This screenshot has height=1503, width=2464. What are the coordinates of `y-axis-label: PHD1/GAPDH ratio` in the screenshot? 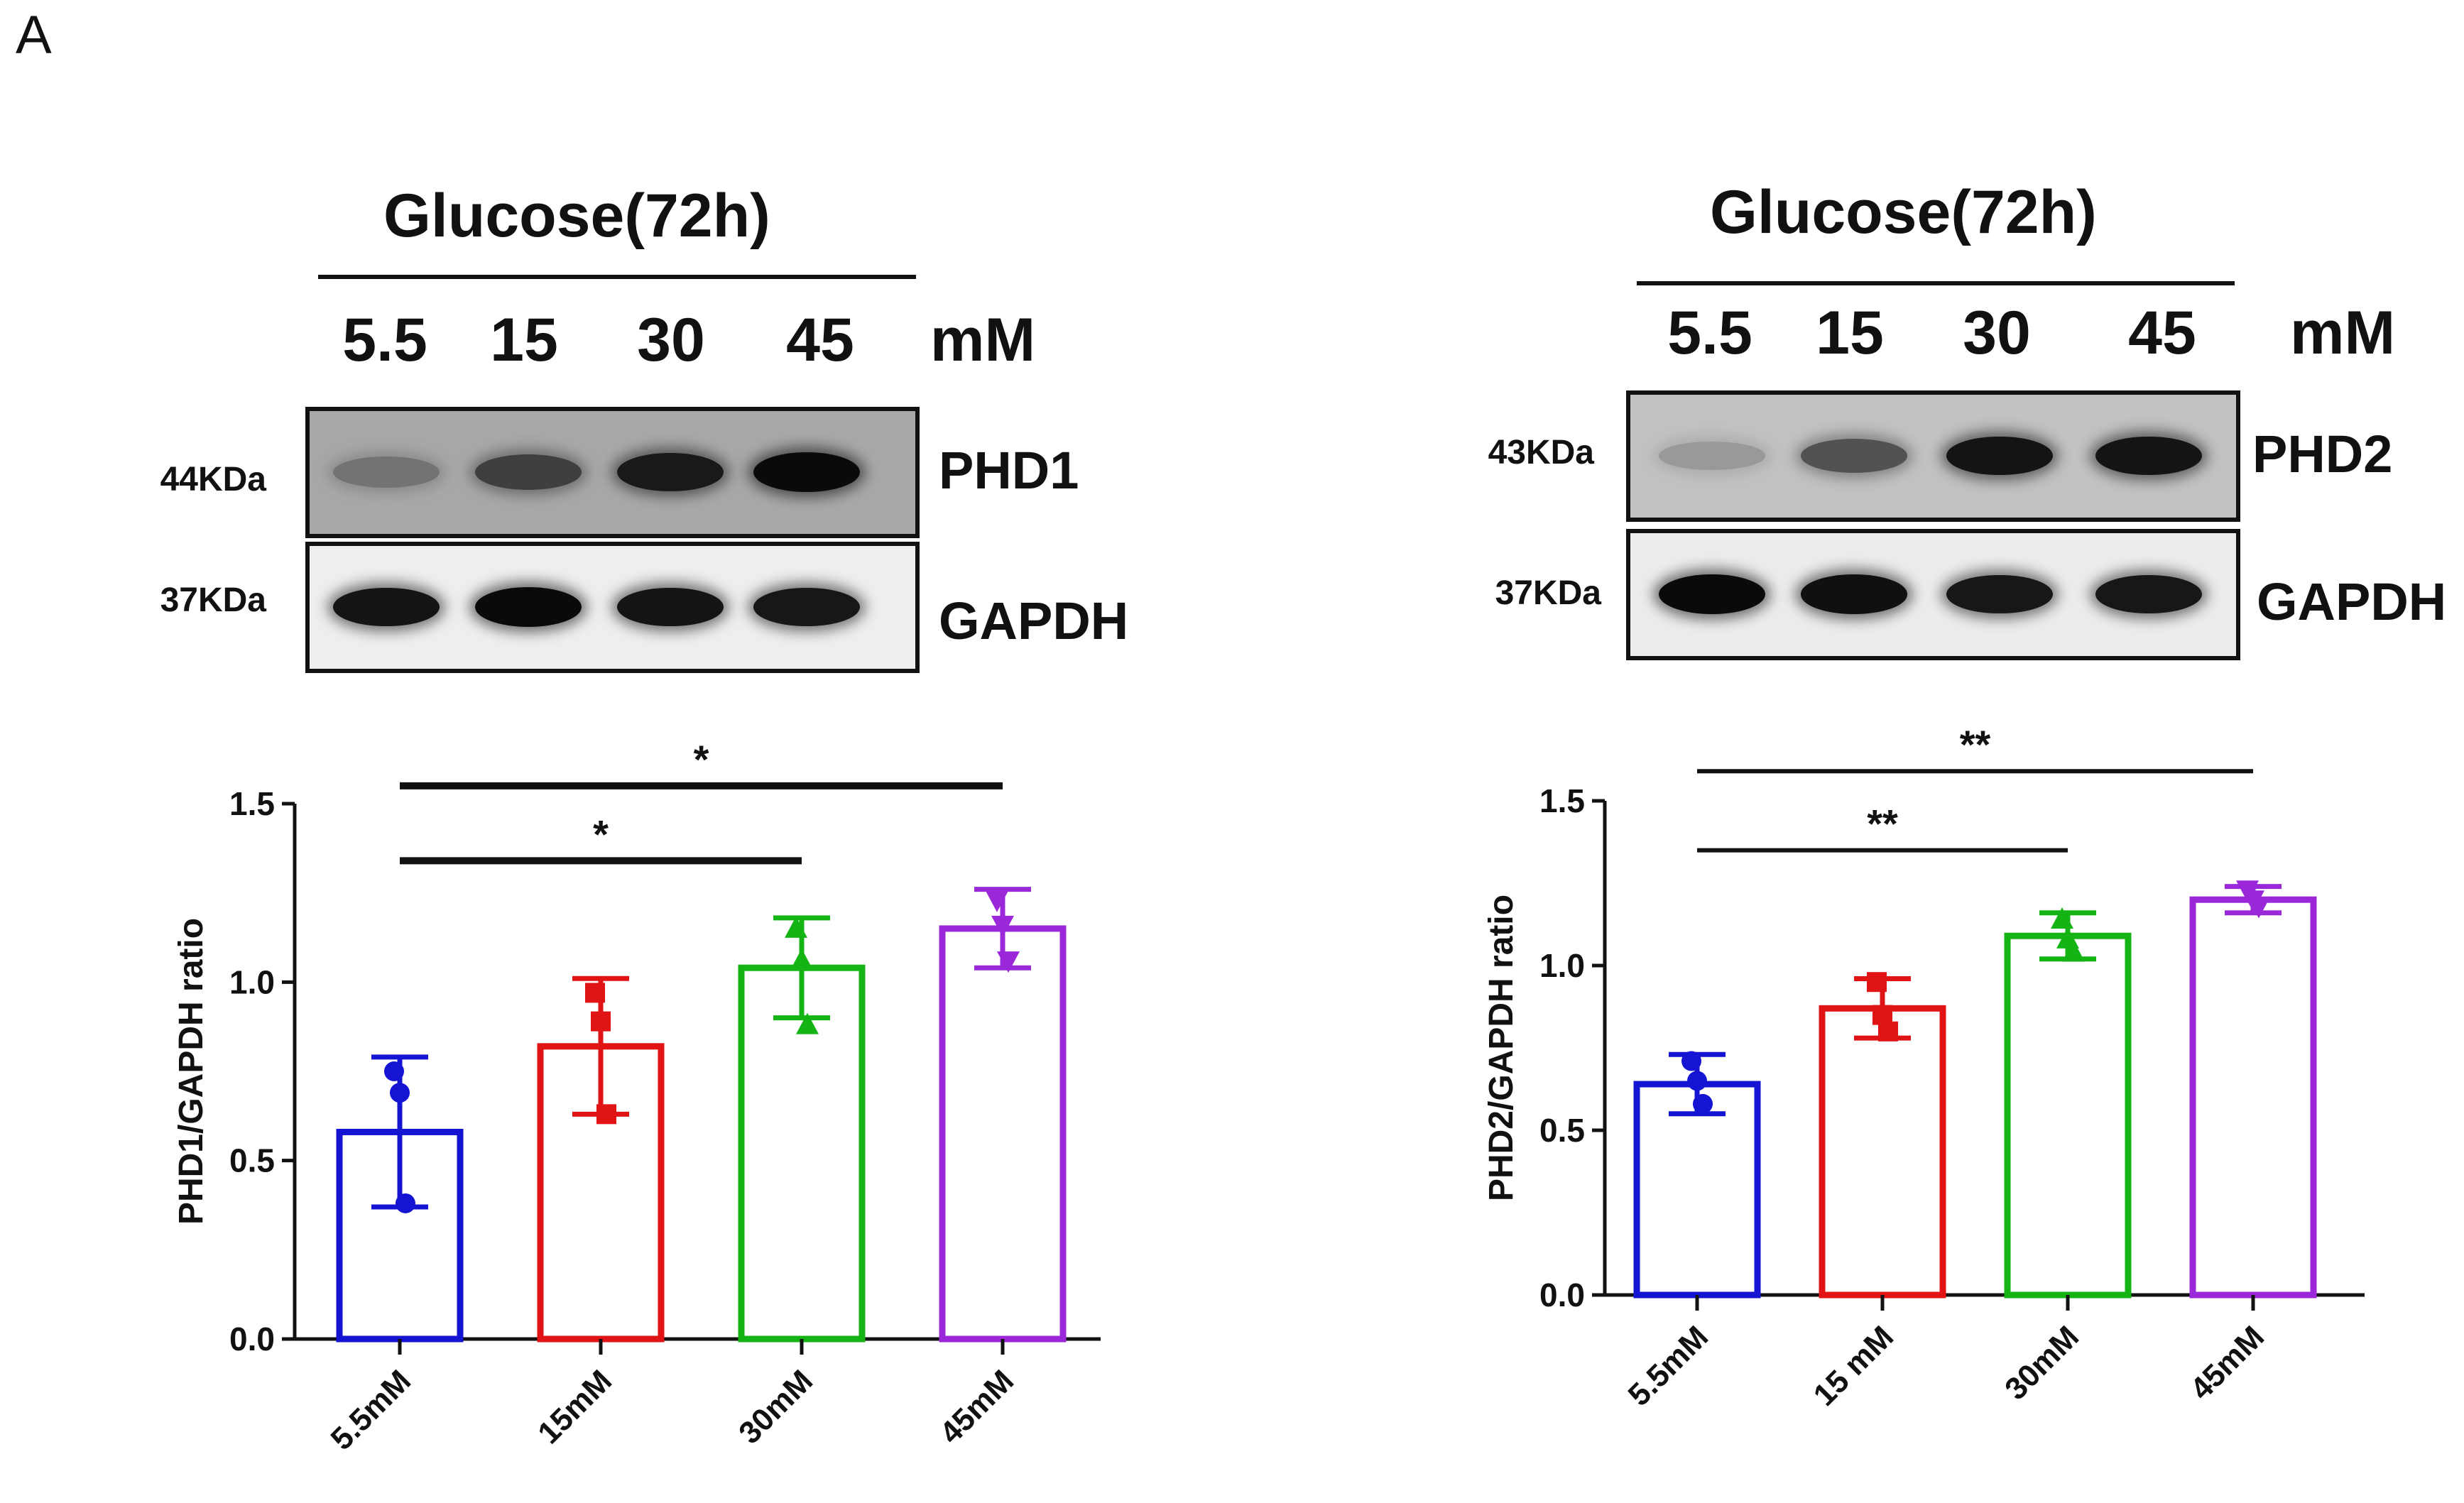 It's located at (192, 1071).